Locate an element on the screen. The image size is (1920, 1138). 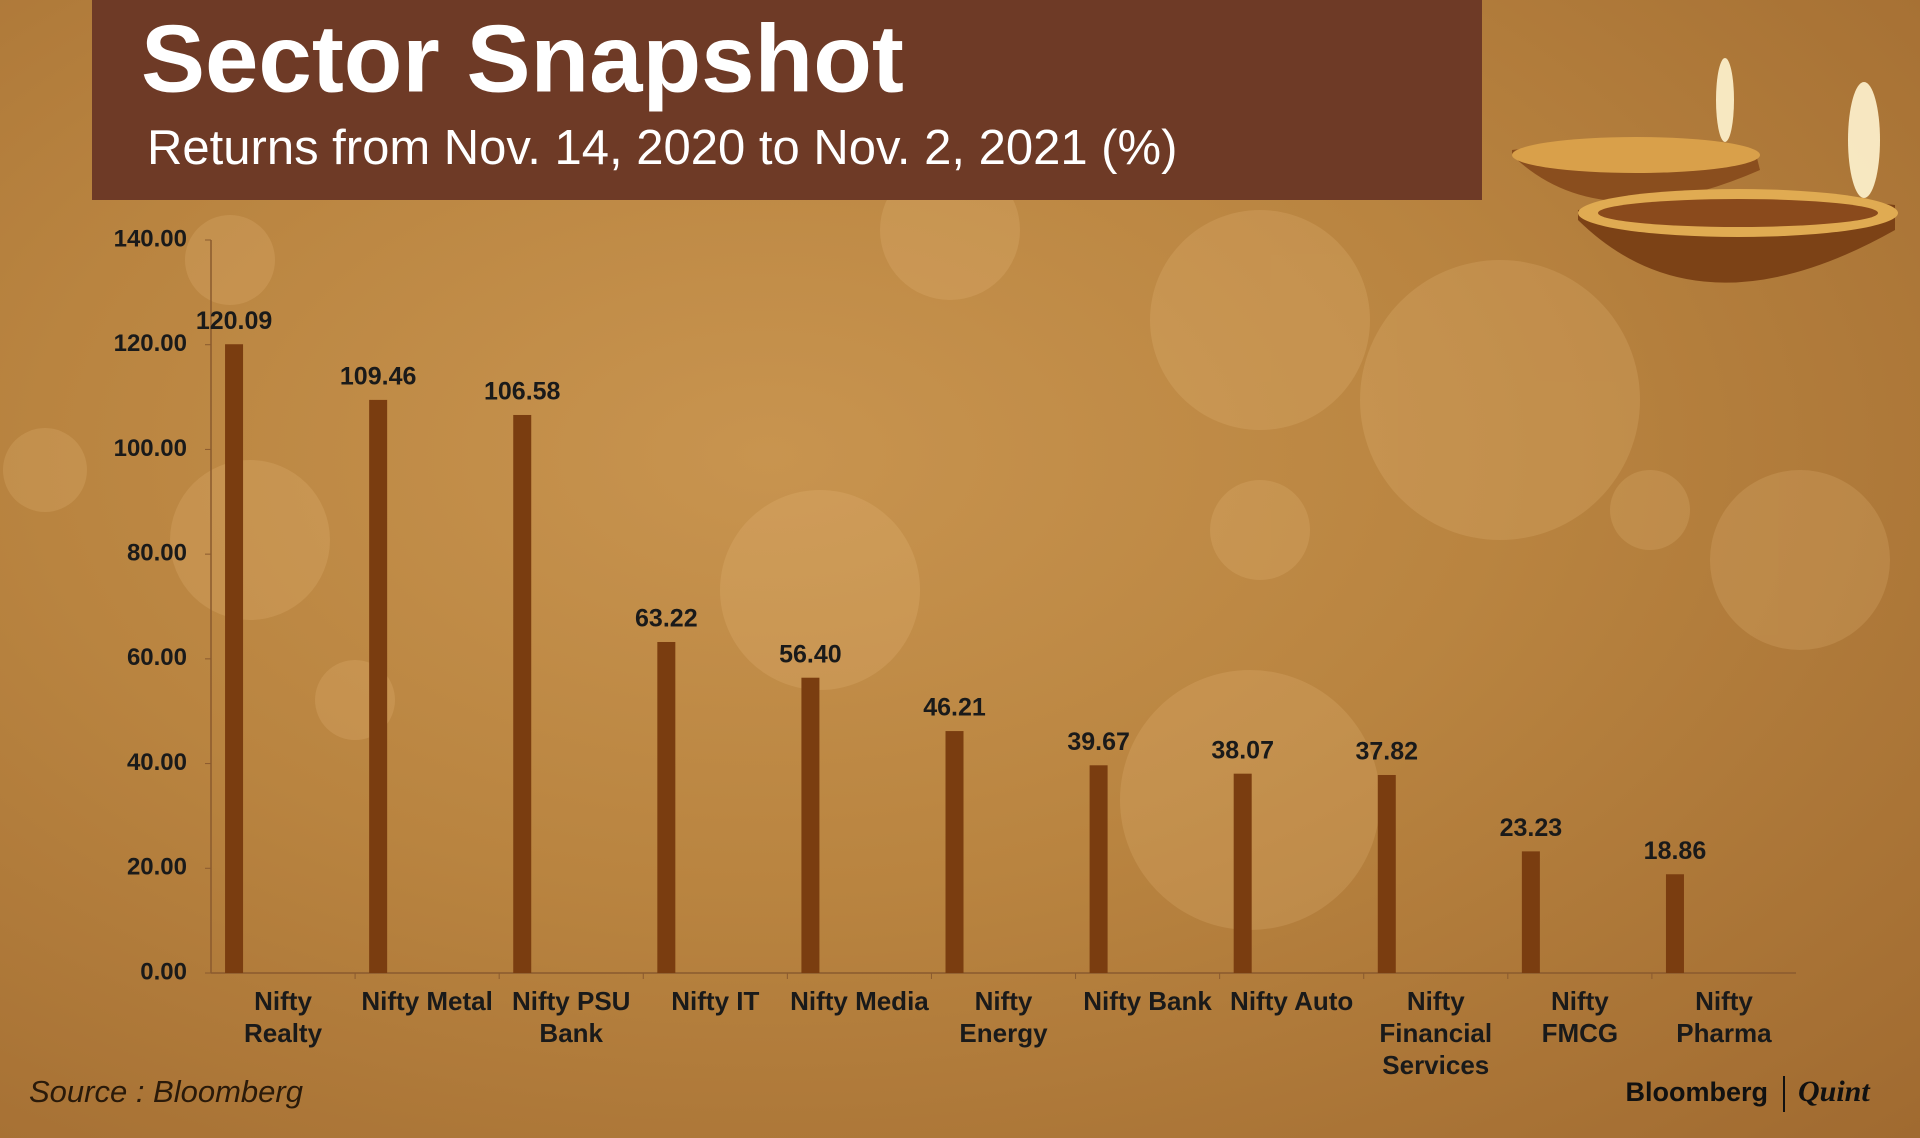
value-label: 63.22 is located at coordinates (666, 619).